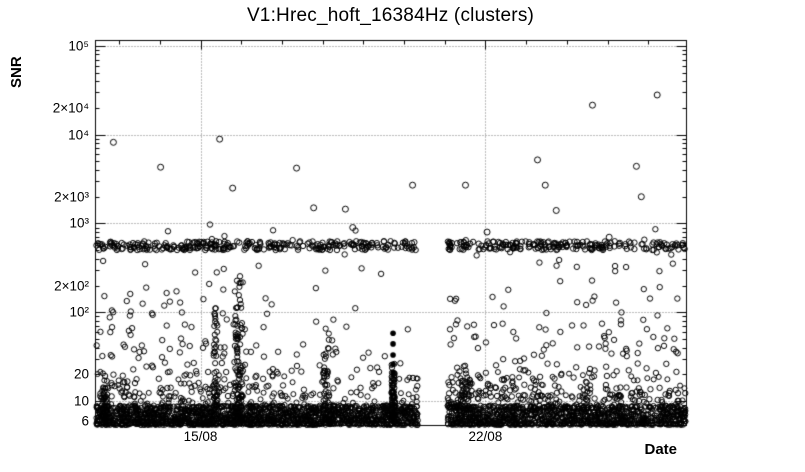  What do you see at coordinates (71, 285) in the screenshot?
I see `y-axis-tick-label: 2×10²` at bounding box center [71, 285].